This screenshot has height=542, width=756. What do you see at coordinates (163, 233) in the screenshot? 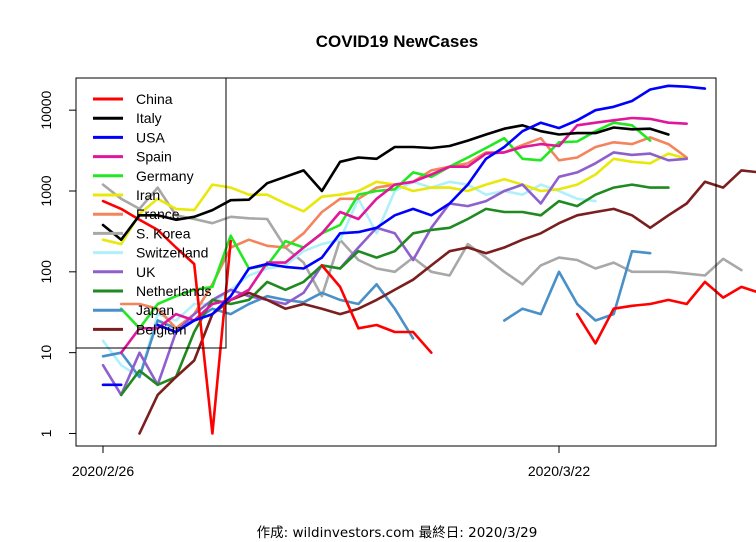
I see `legend-label-s-korea: S. Korea` at bounding box center [163, 233].